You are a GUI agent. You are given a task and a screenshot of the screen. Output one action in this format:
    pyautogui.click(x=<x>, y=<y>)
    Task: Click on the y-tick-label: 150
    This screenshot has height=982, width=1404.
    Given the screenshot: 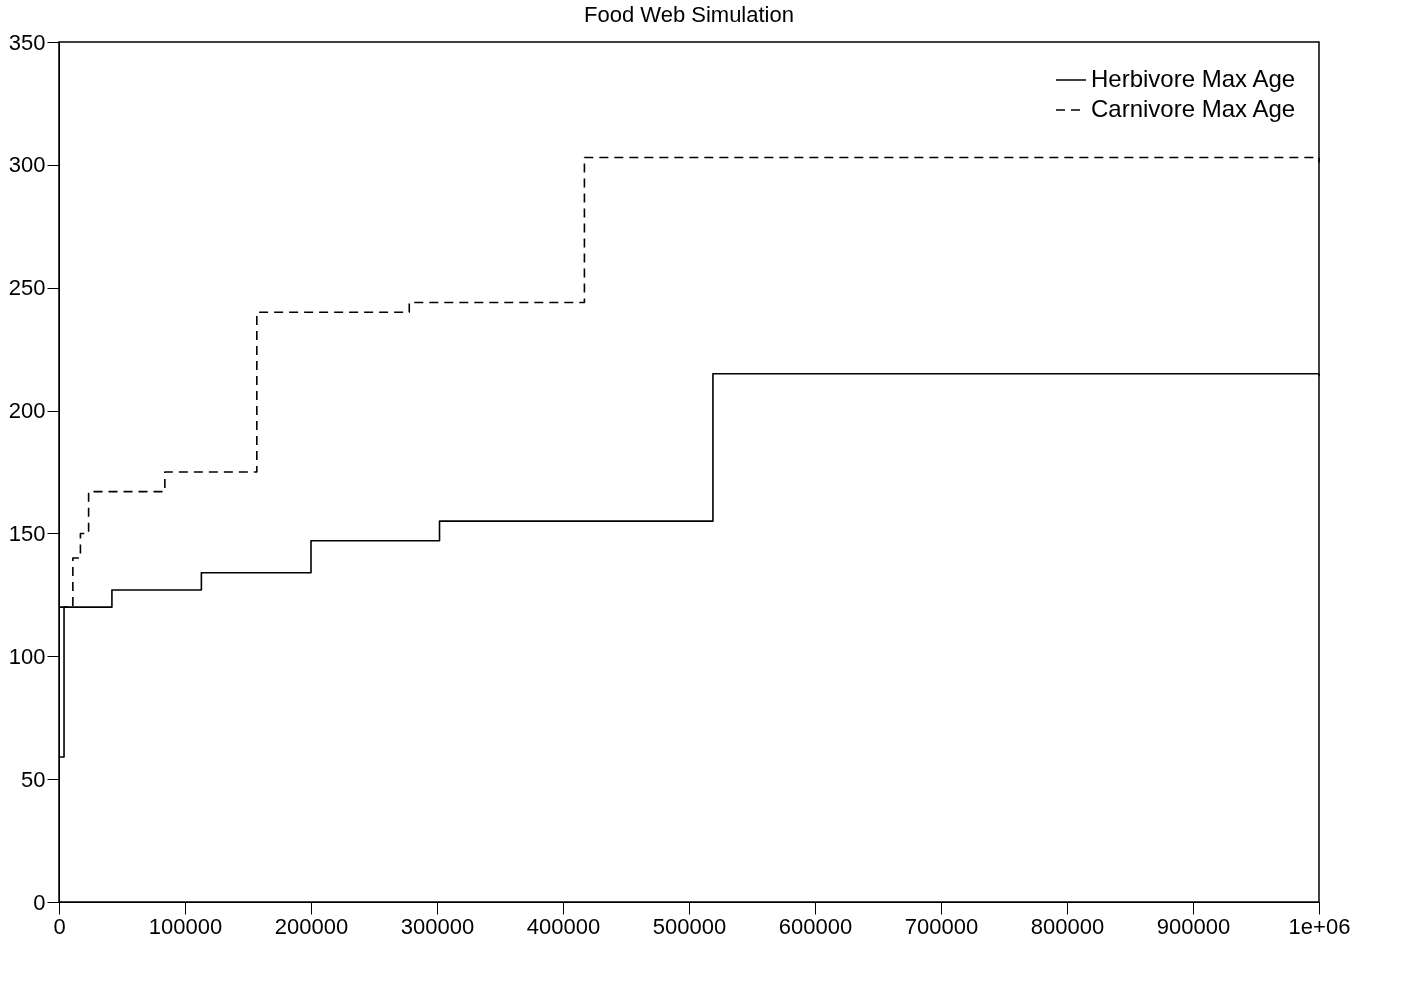 What is the action you would take?
    pyautogui.click(x=27, y=533)
    